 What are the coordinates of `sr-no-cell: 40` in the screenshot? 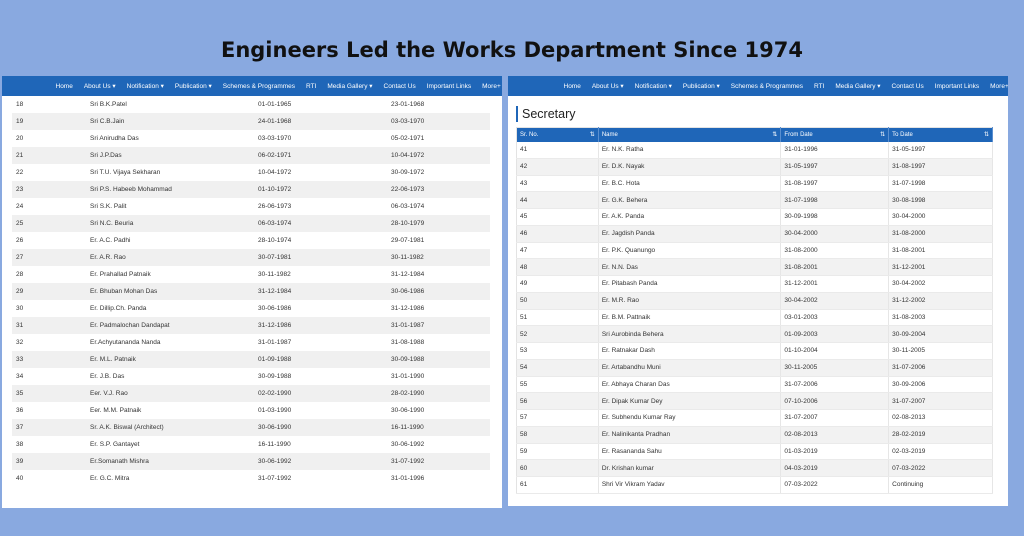 It's located at (20, 478).